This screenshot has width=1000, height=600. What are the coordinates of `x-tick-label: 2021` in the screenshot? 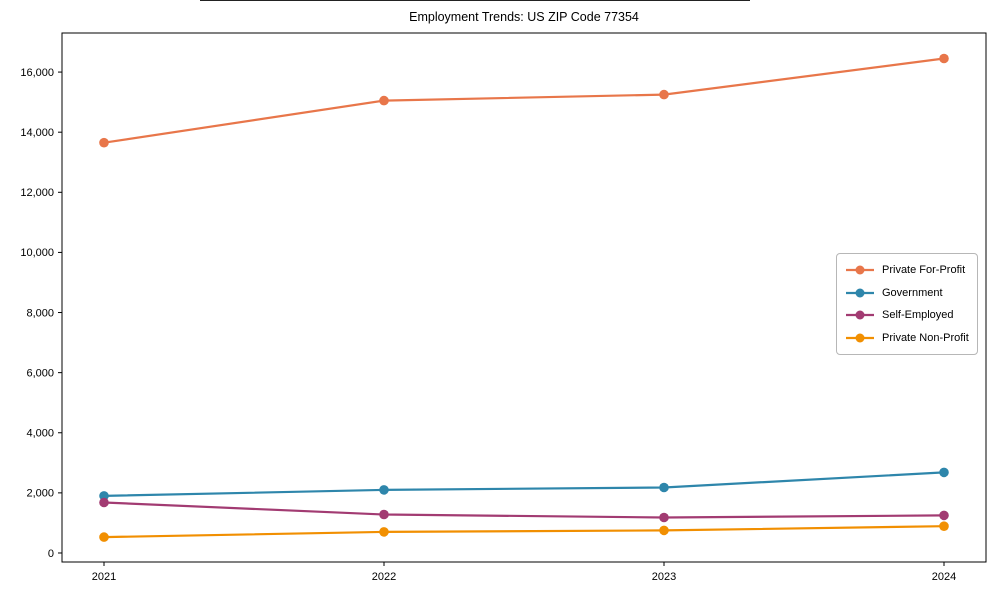 It's located at (104, 577).